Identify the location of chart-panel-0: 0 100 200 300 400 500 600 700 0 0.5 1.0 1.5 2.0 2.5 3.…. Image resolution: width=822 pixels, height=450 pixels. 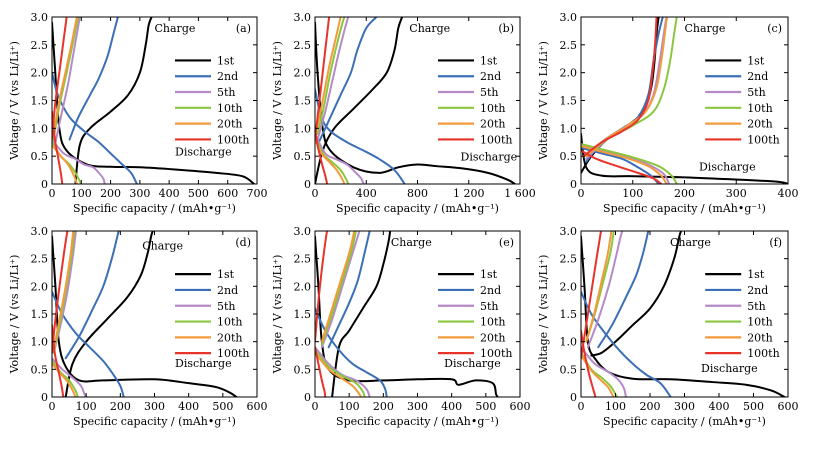
(138, 113).